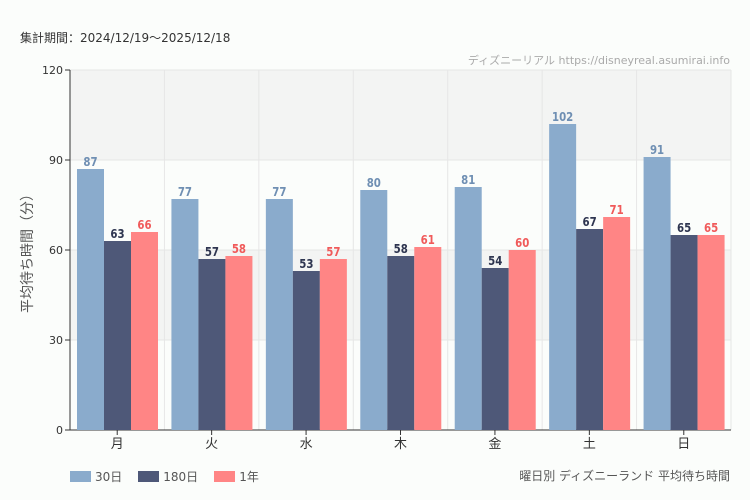 This screenshot has width=750, height=500. What do you see at coordinates (28, 250) in the screenshot?
I see `y-axis-title: 平均待ち時間（分）` at bounding box center [28, 250].